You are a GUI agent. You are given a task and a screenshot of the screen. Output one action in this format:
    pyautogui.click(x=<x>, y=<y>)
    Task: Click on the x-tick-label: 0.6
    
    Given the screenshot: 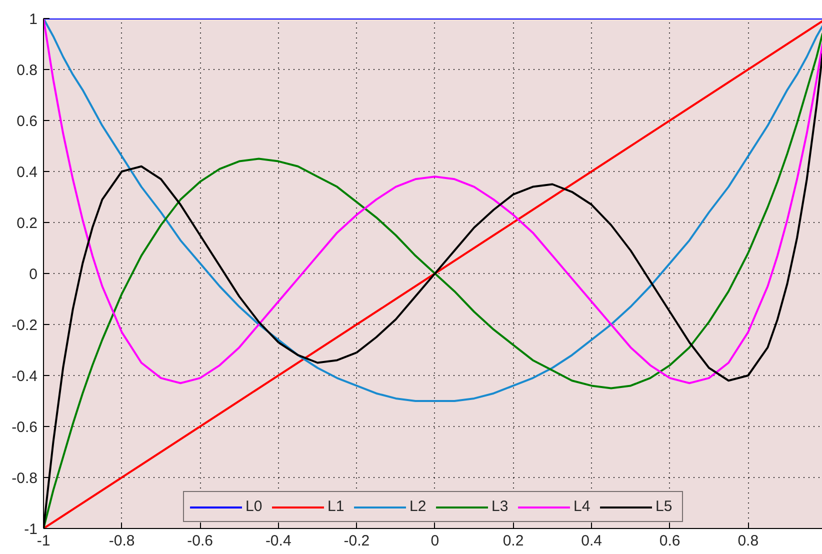 What is the action you would take?
    pyautogui.click(x=669, y=541)
    